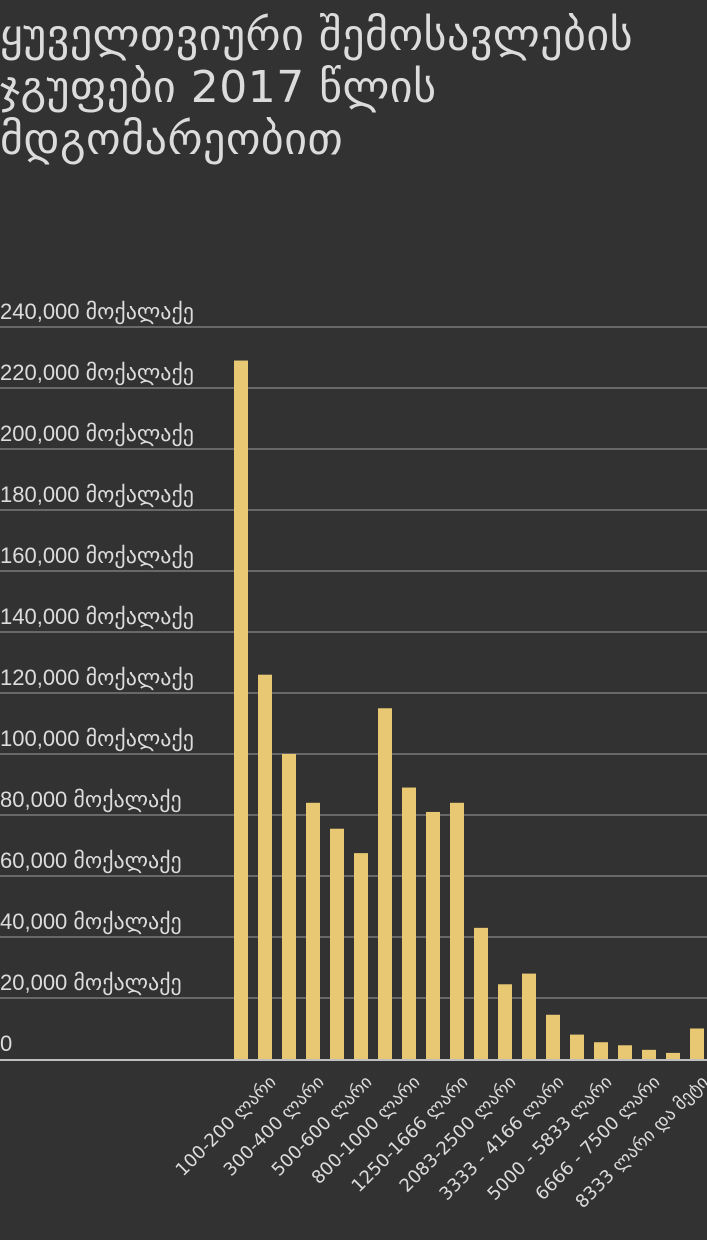 The height and width of the screenshot is (1240, 707). I want to click on y-tick-label: 60,000 მოქალაქე, so click(91, 861).